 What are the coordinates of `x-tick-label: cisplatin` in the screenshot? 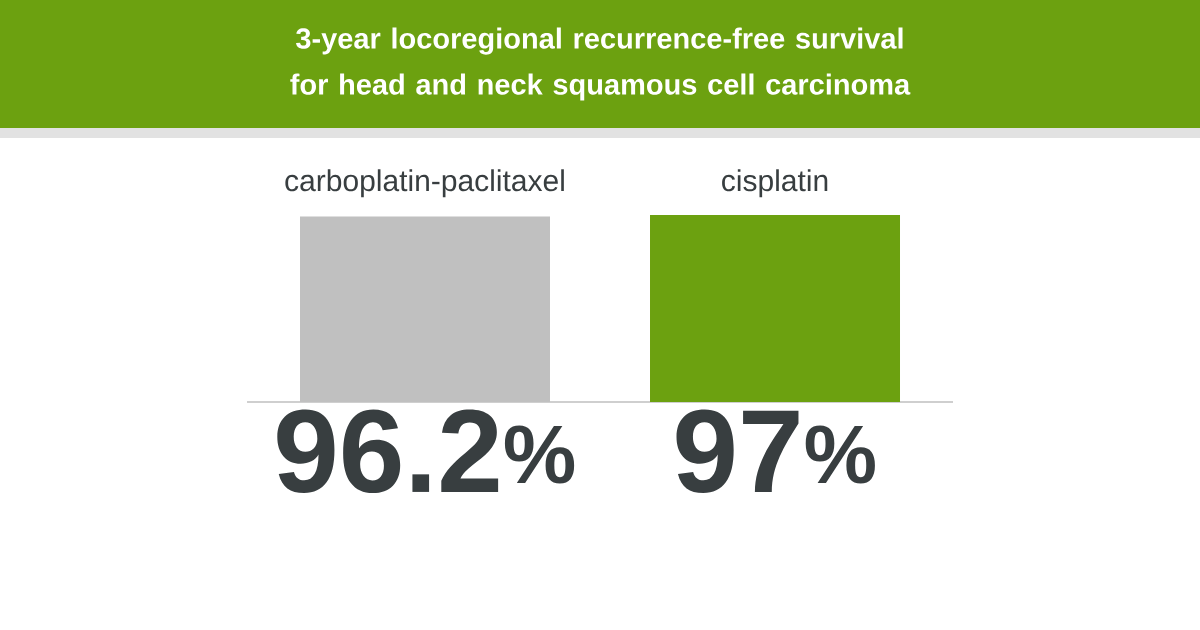 It's located at (775, 183).